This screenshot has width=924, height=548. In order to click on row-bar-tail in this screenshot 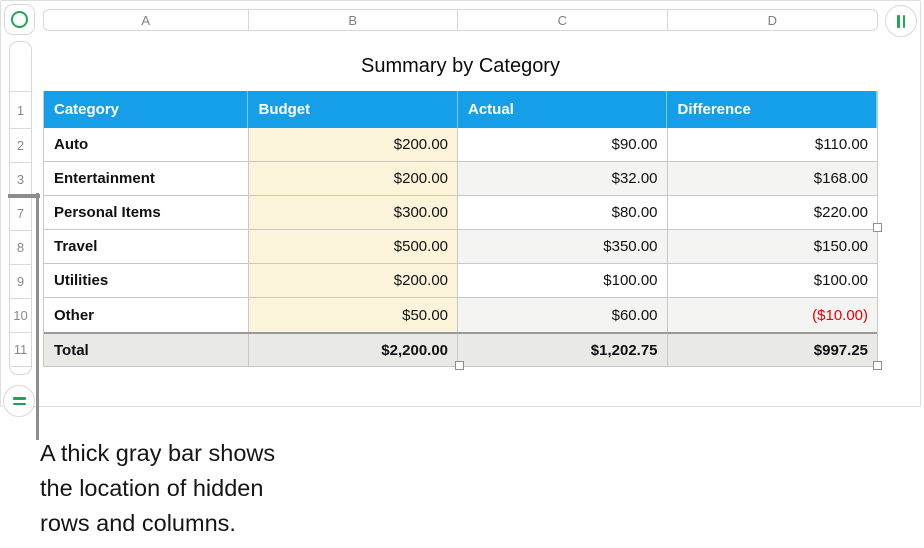, I will do `click(20, 370)`.